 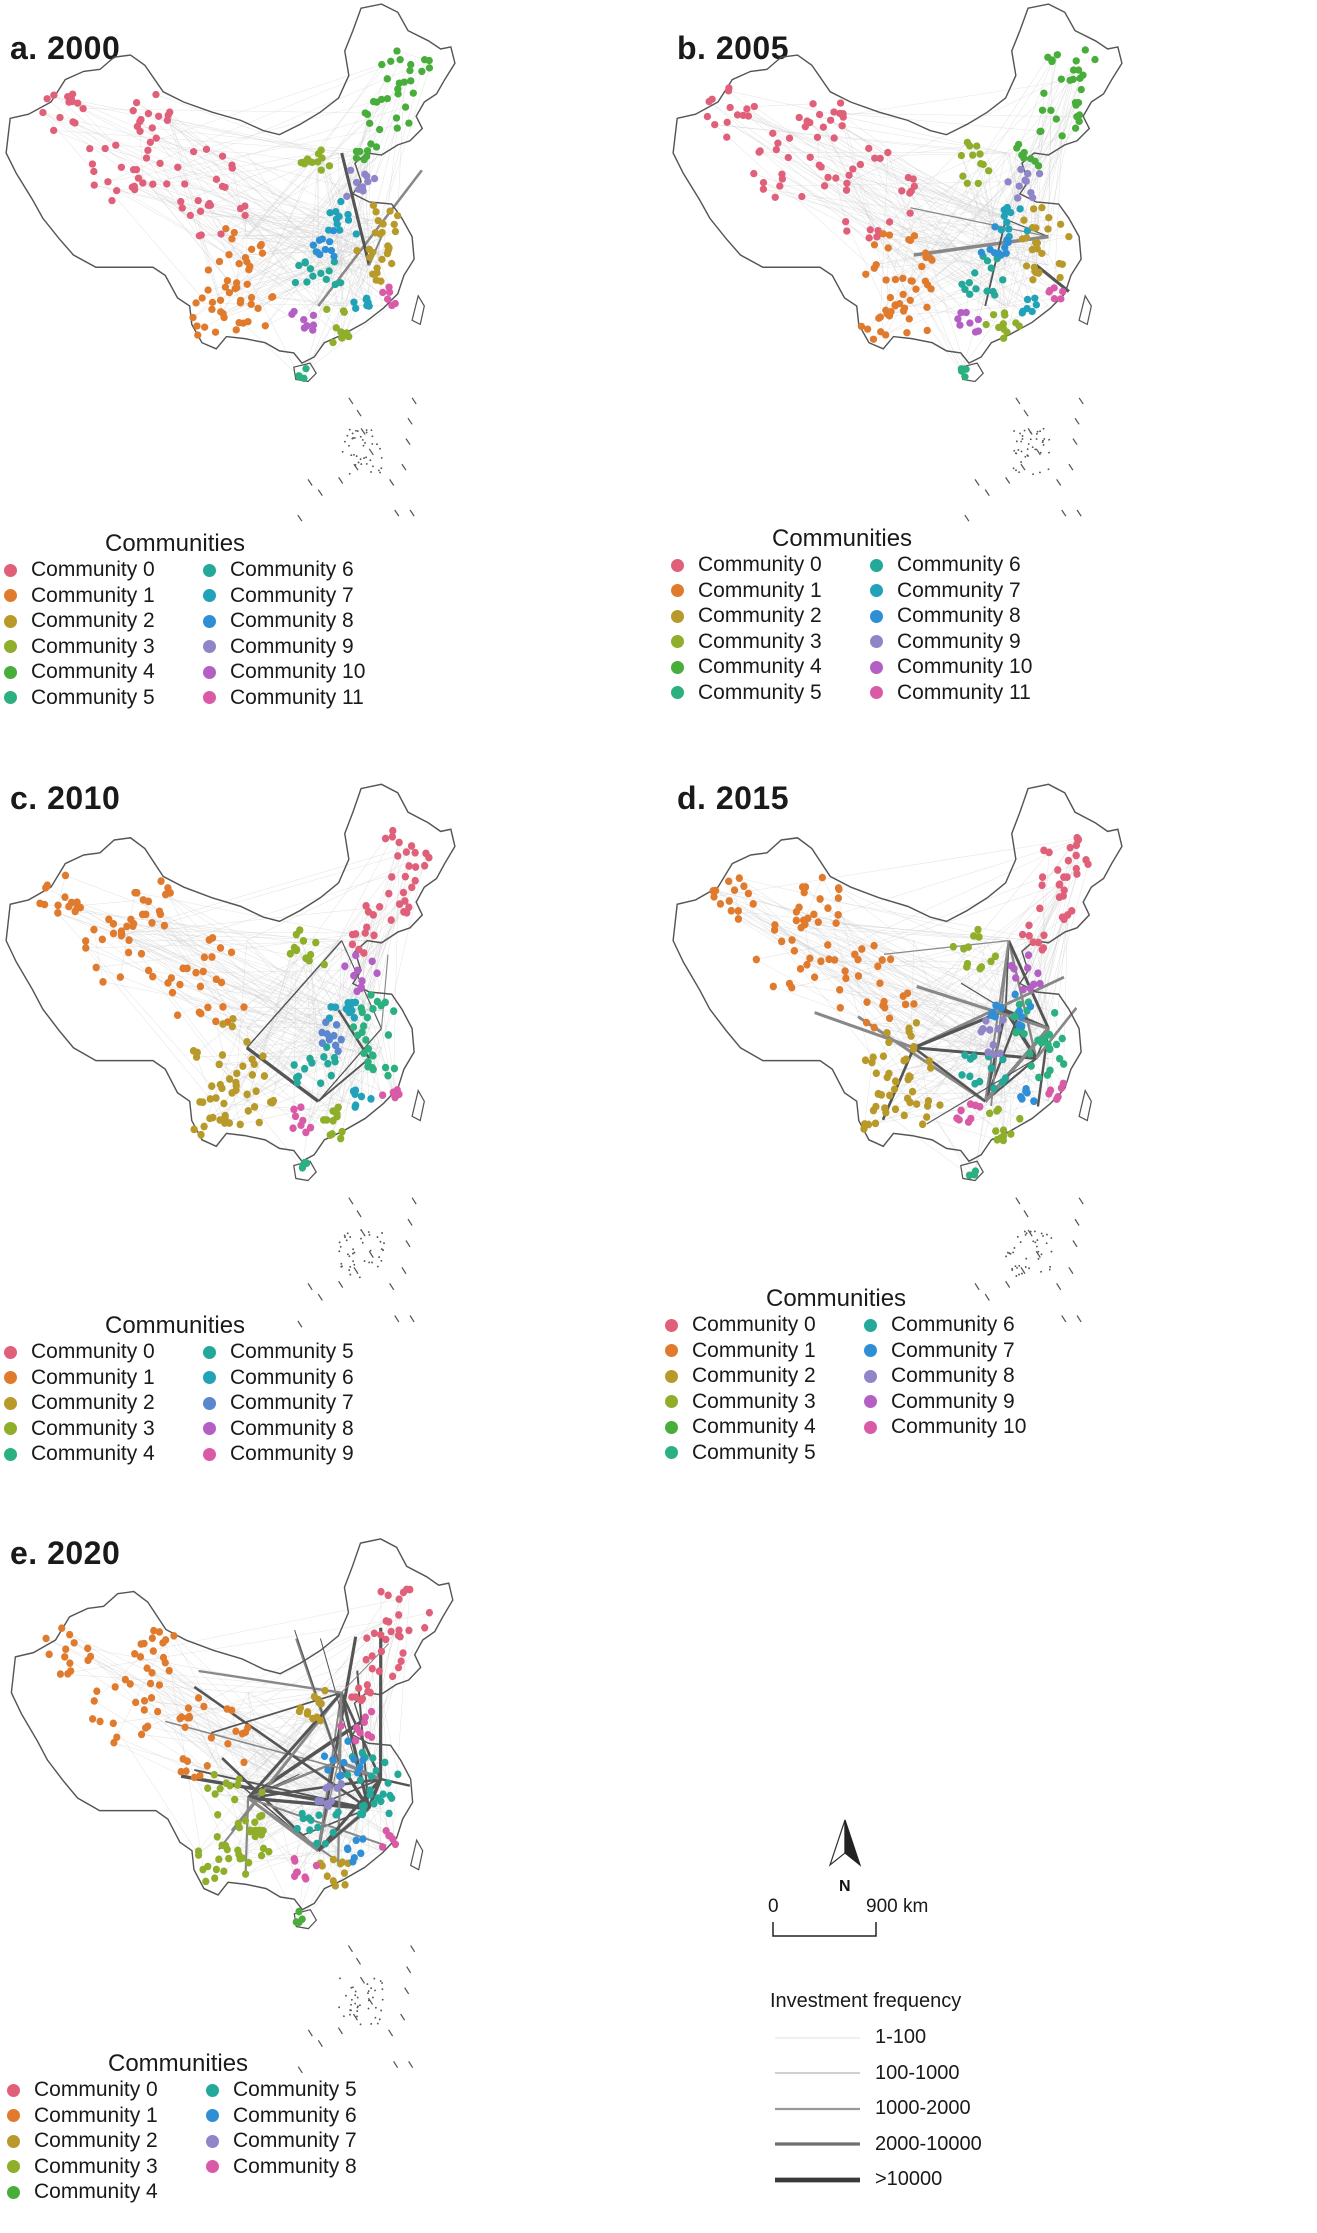 What do you see at coordinates (79, 1378) in the screenshot?
I see `legend-item: Community 1` at bounding box center [79, 1378].